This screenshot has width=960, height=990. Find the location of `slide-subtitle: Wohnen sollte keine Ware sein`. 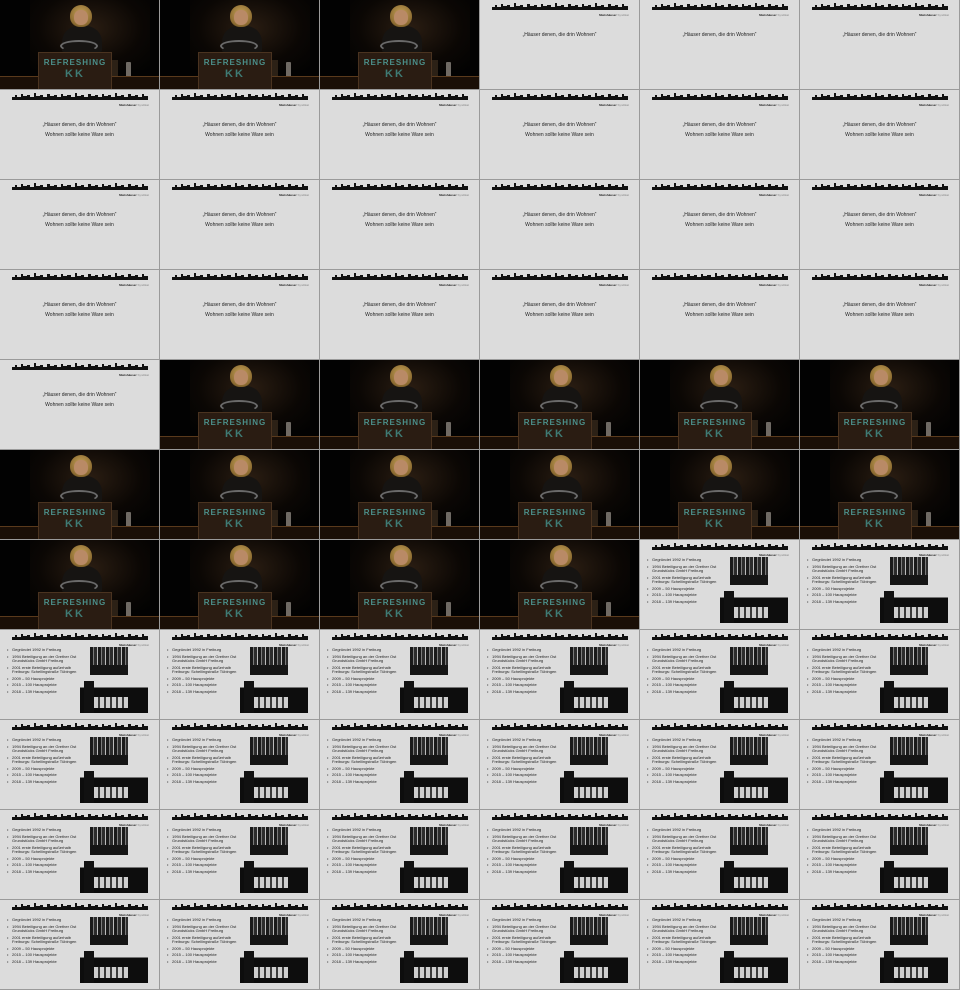

slide-subtitle: Wohnen sollte keine Ware sein is located at coordinates (879, 225).